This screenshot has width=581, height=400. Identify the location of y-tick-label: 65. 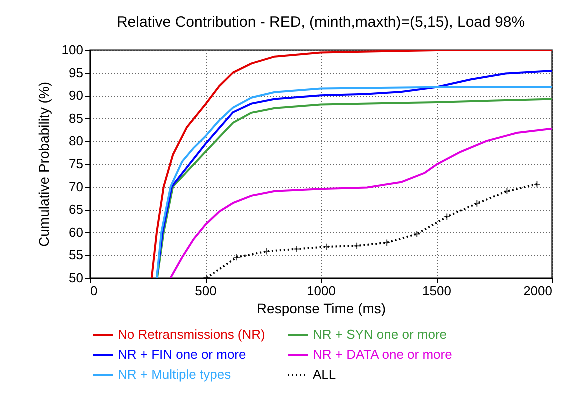
(76, 210).